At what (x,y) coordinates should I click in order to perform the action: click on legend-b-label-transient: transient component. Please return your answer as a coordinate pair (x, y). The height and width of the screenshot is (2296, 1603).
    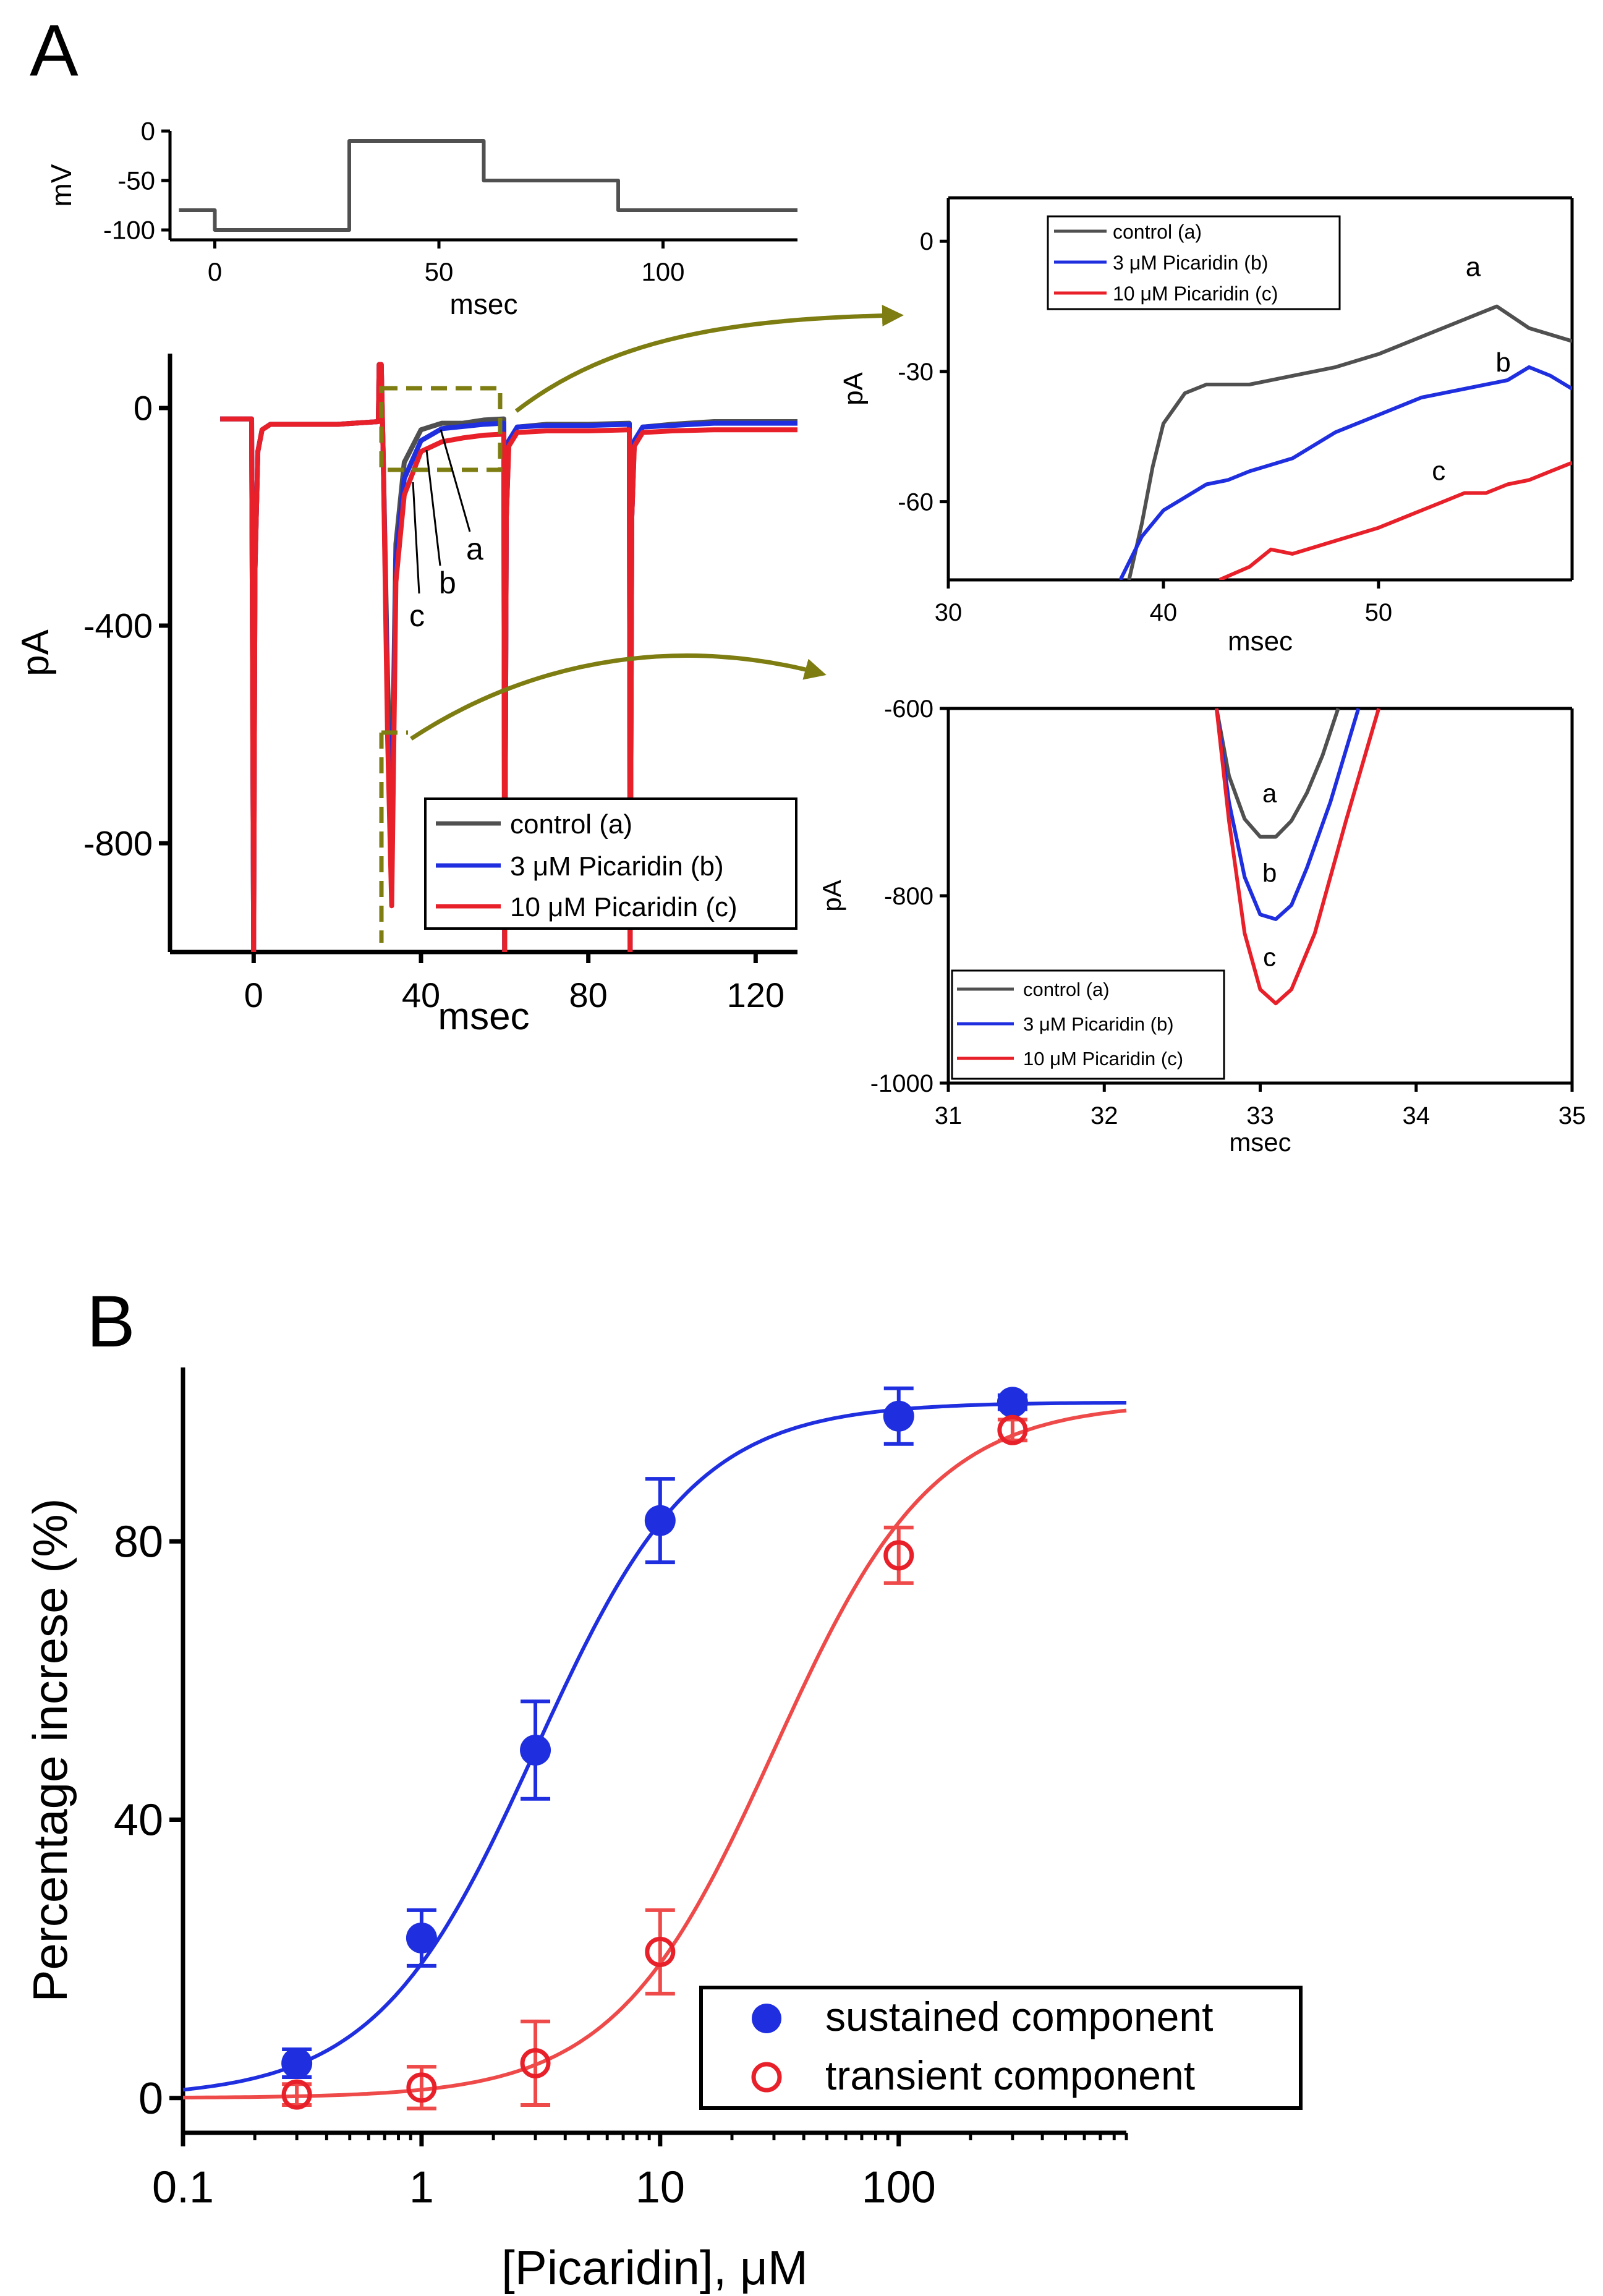
    Looking at the image, I should click on (1010, 2075).